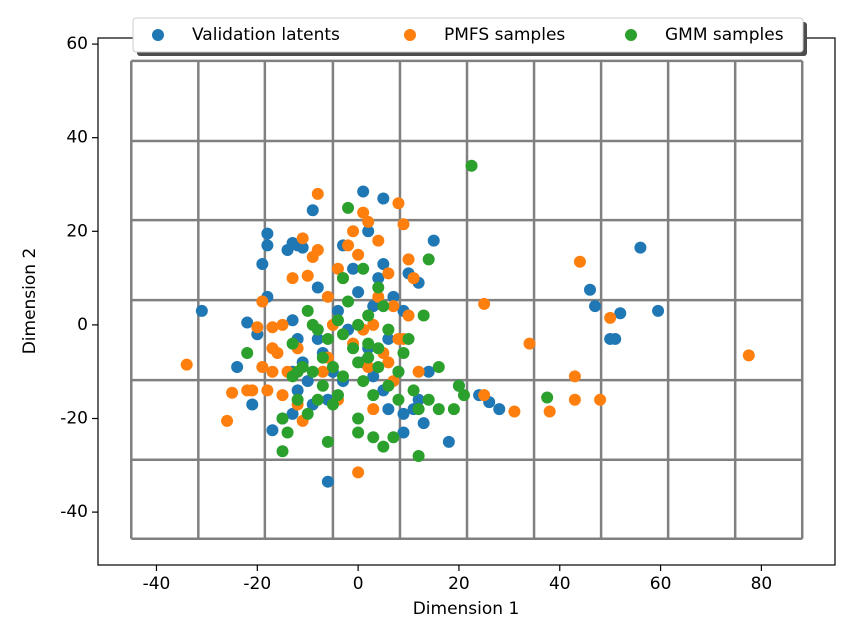 Image resolution: width=856 pixels, height=642 pixels. I want to click on y-tick-label: 60, so click(77, 44).